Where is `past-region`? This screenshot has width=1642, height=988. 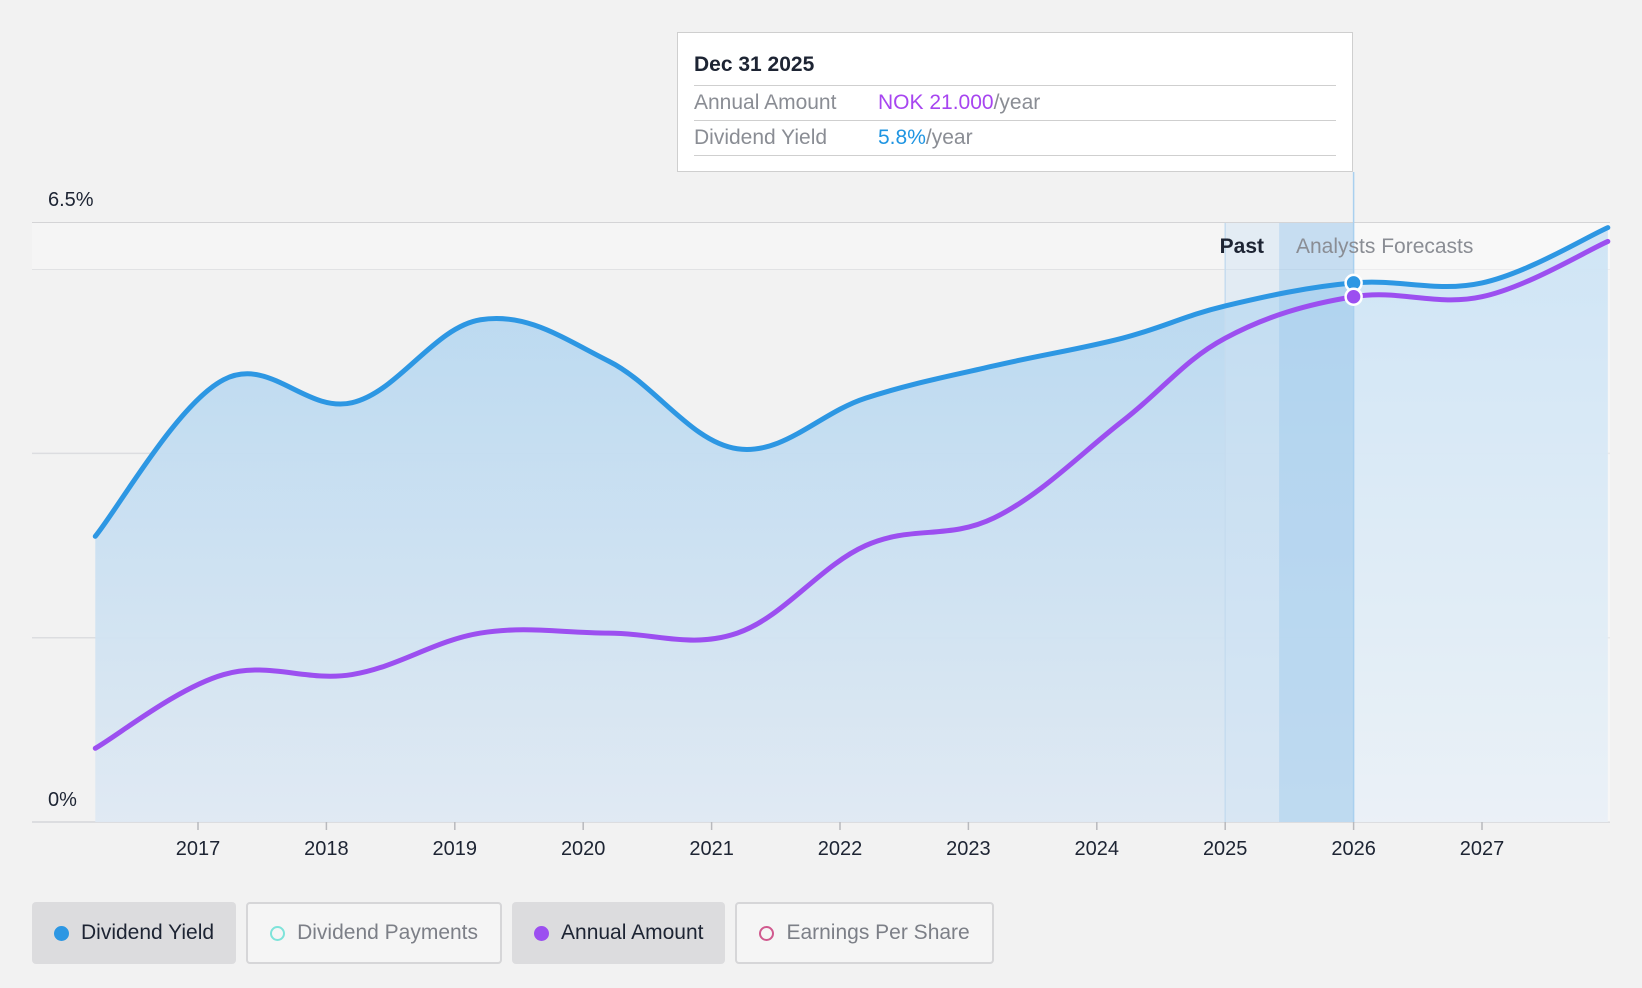 past-region is located at coordinates (1289, 522).